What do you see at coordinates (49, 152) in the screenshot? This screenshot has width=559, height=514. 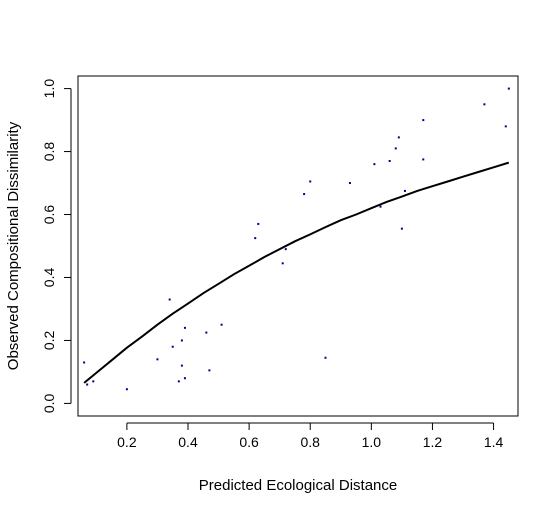 I see `y-tick-label: 0.8` at bounding box center [49, 152].